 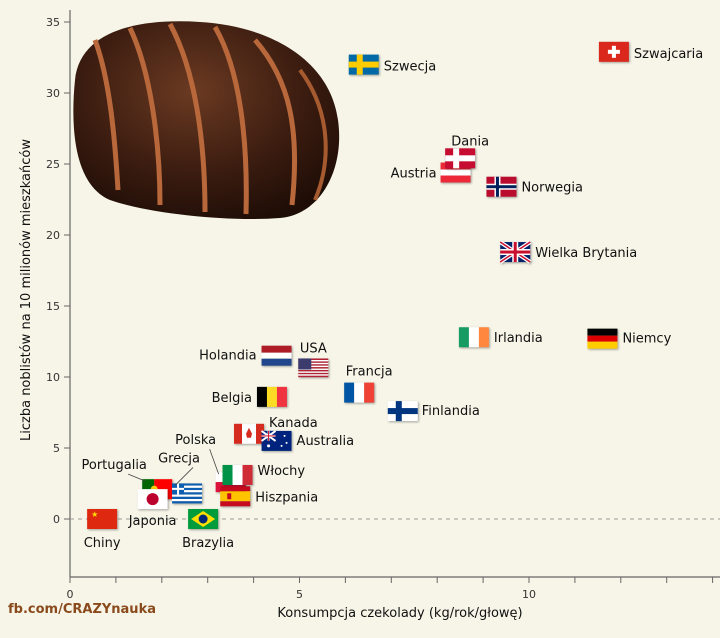 I want to click on point-label: Brazylia, so click(x=208, y=543).